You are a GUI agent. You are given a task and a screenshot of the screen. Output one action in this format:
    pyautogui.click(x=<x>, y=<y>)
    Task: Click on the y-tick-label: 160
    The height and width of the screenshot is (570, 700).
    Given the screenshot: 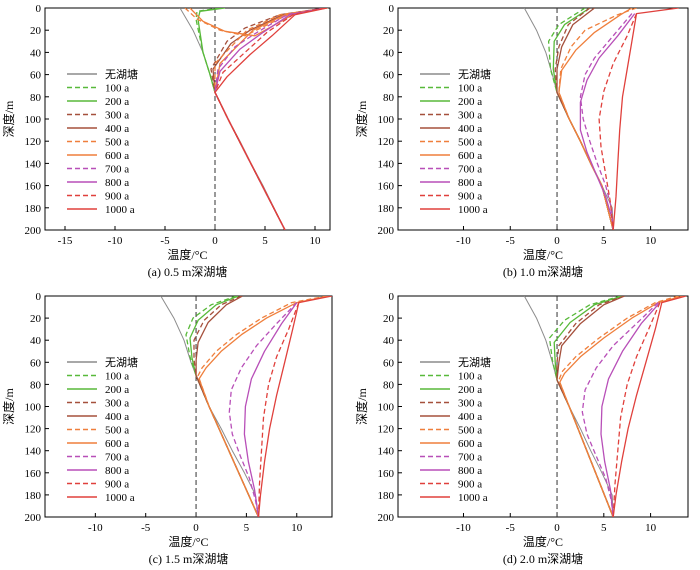 What is the action you would take?
    pyautogui.click(x=386, y=187)
    